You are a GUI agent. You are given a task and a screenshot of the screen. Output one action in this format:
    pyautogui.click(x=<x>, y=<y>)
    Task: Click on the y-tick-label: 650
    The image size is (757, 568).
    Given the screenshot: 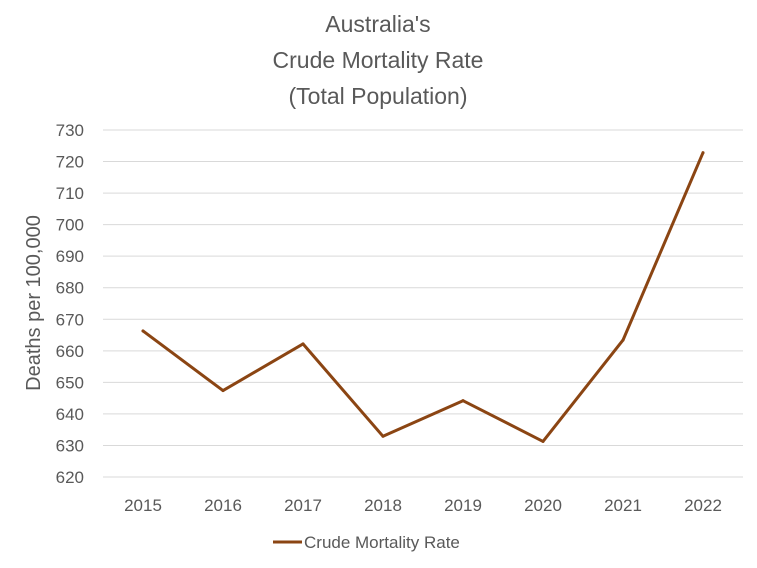 What is the action you would take?
    pyautogui.click(x=70, y=382)
    